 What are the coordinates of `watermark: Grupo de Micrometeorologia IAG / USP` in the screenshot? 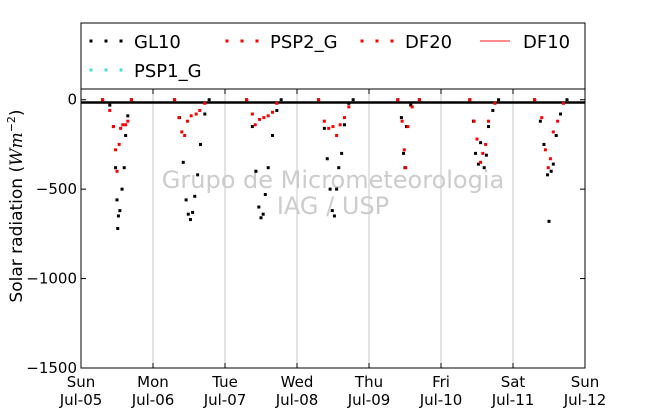 It's located at (333, 193).